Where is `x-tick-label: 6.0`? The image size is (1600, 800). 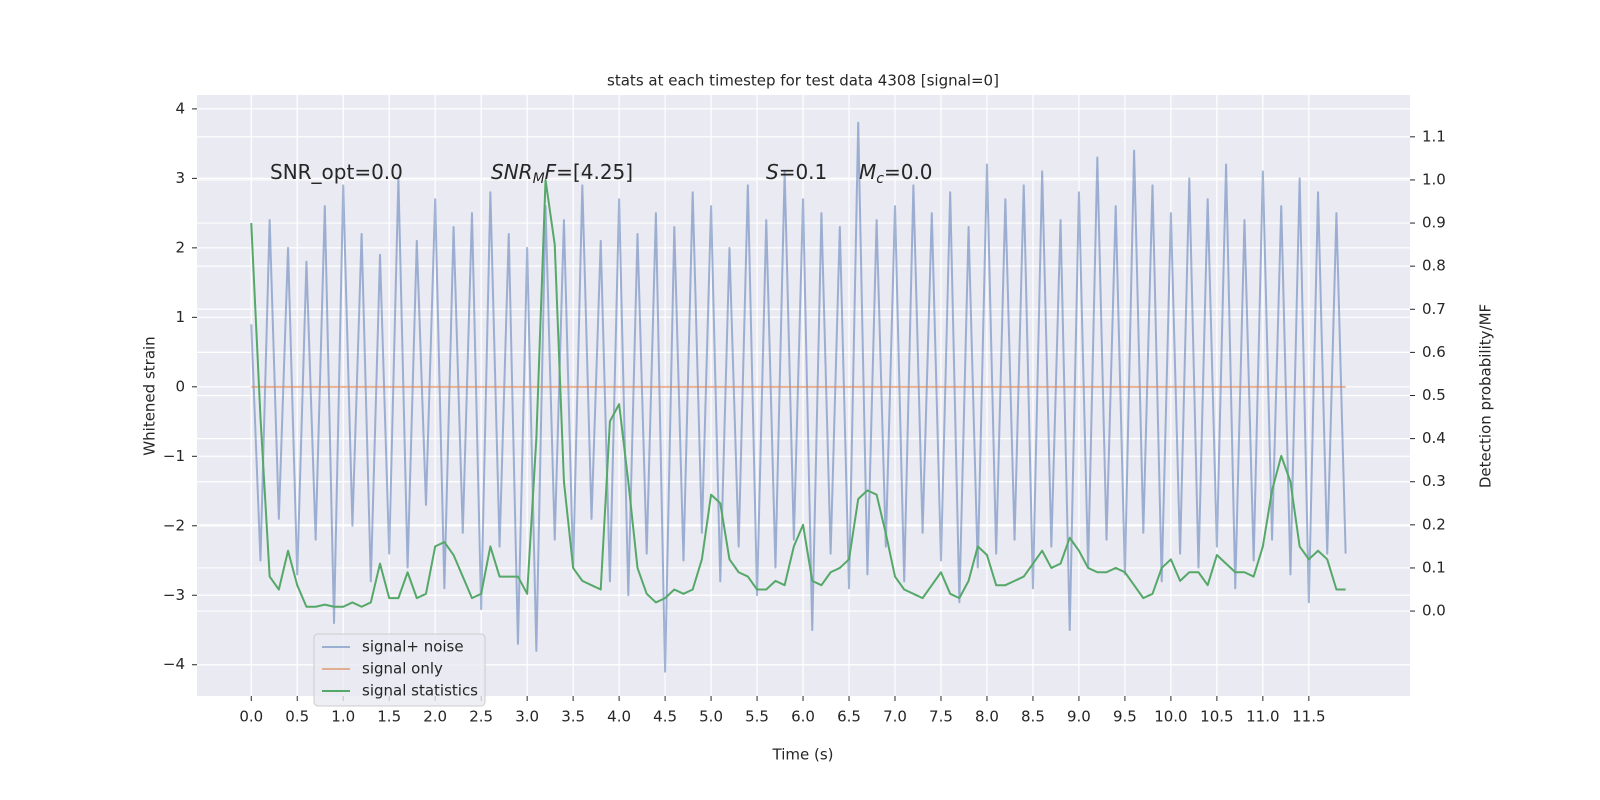 x-tick-label: 6.0 is located at coordinates (803, 717).